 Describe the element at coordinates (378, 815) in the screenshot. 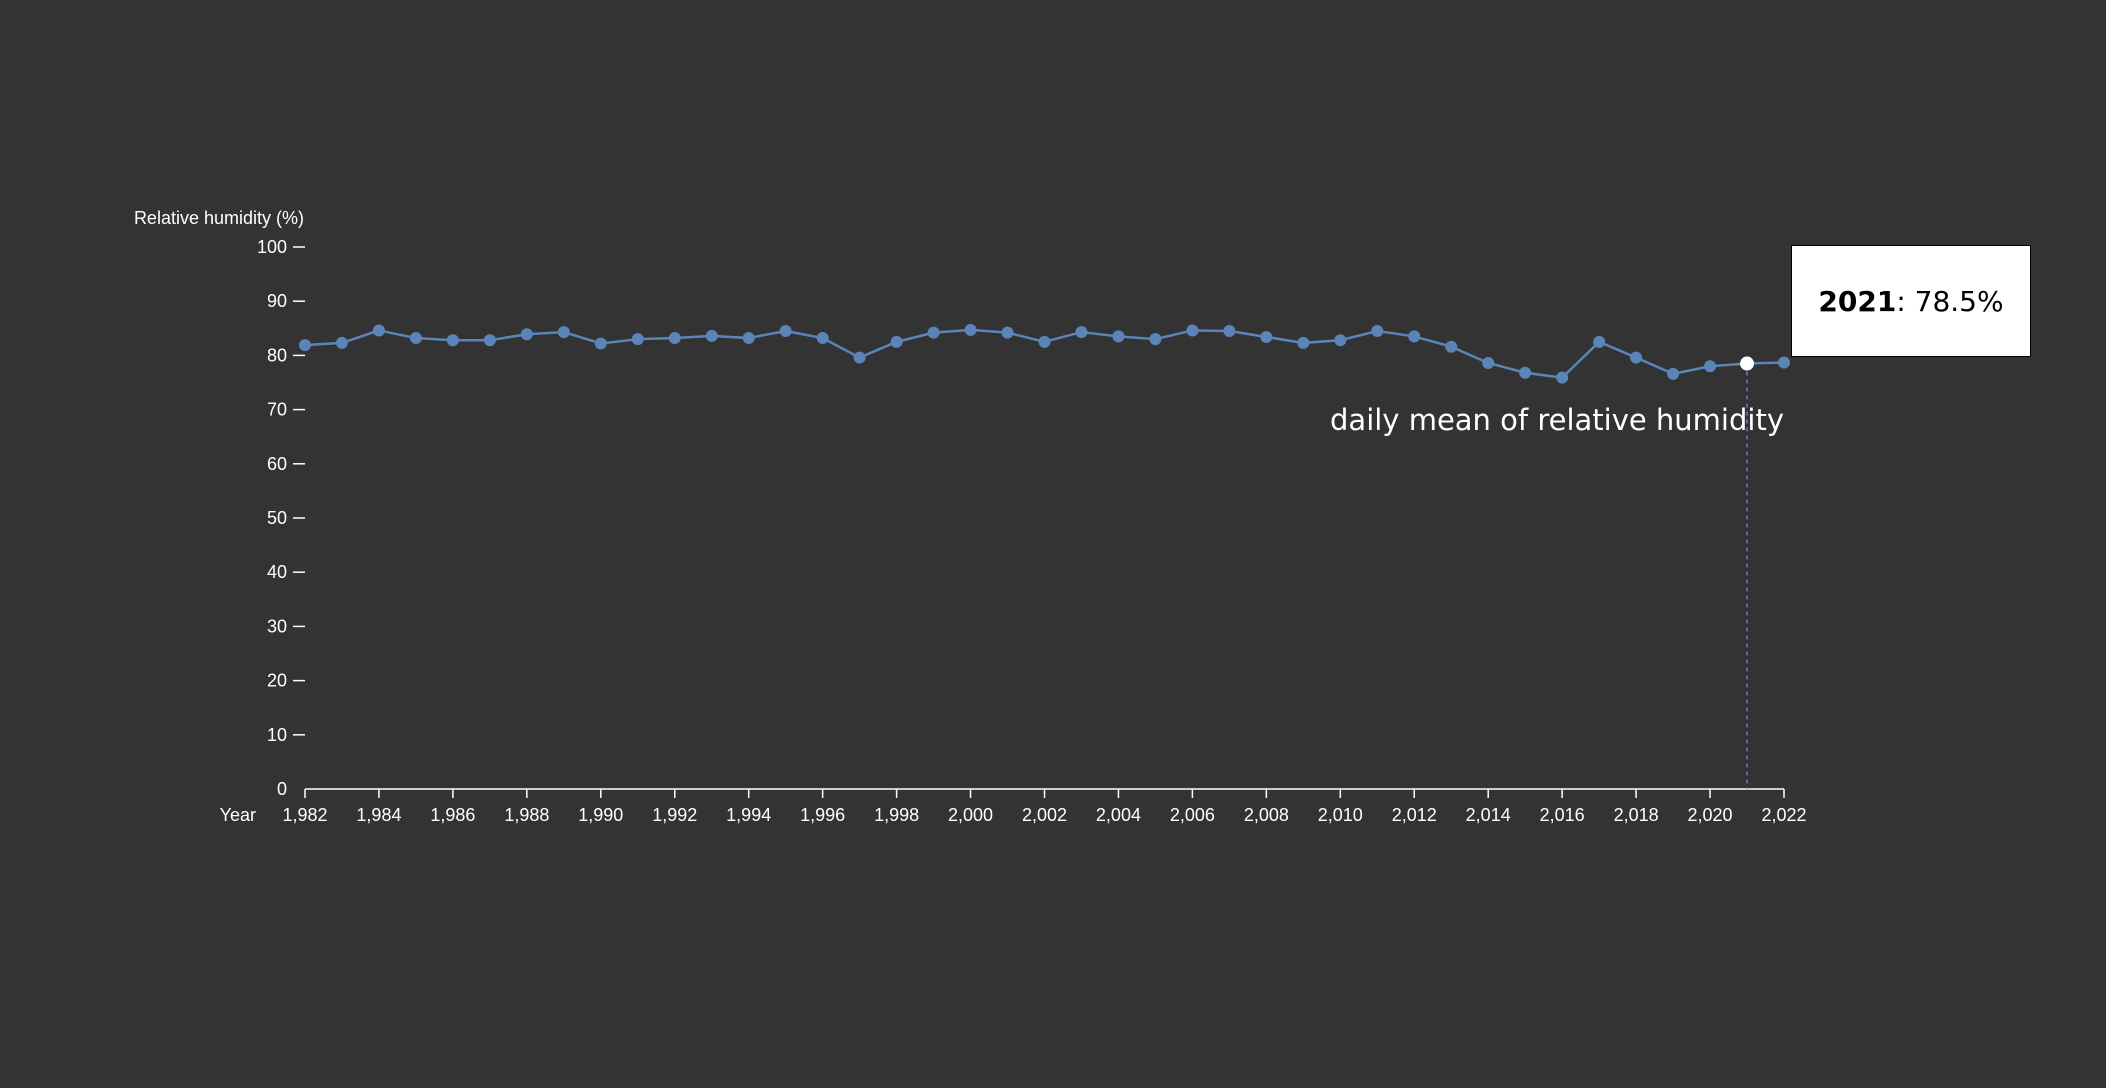

I see `x-tick-label: 1,984` at that location.